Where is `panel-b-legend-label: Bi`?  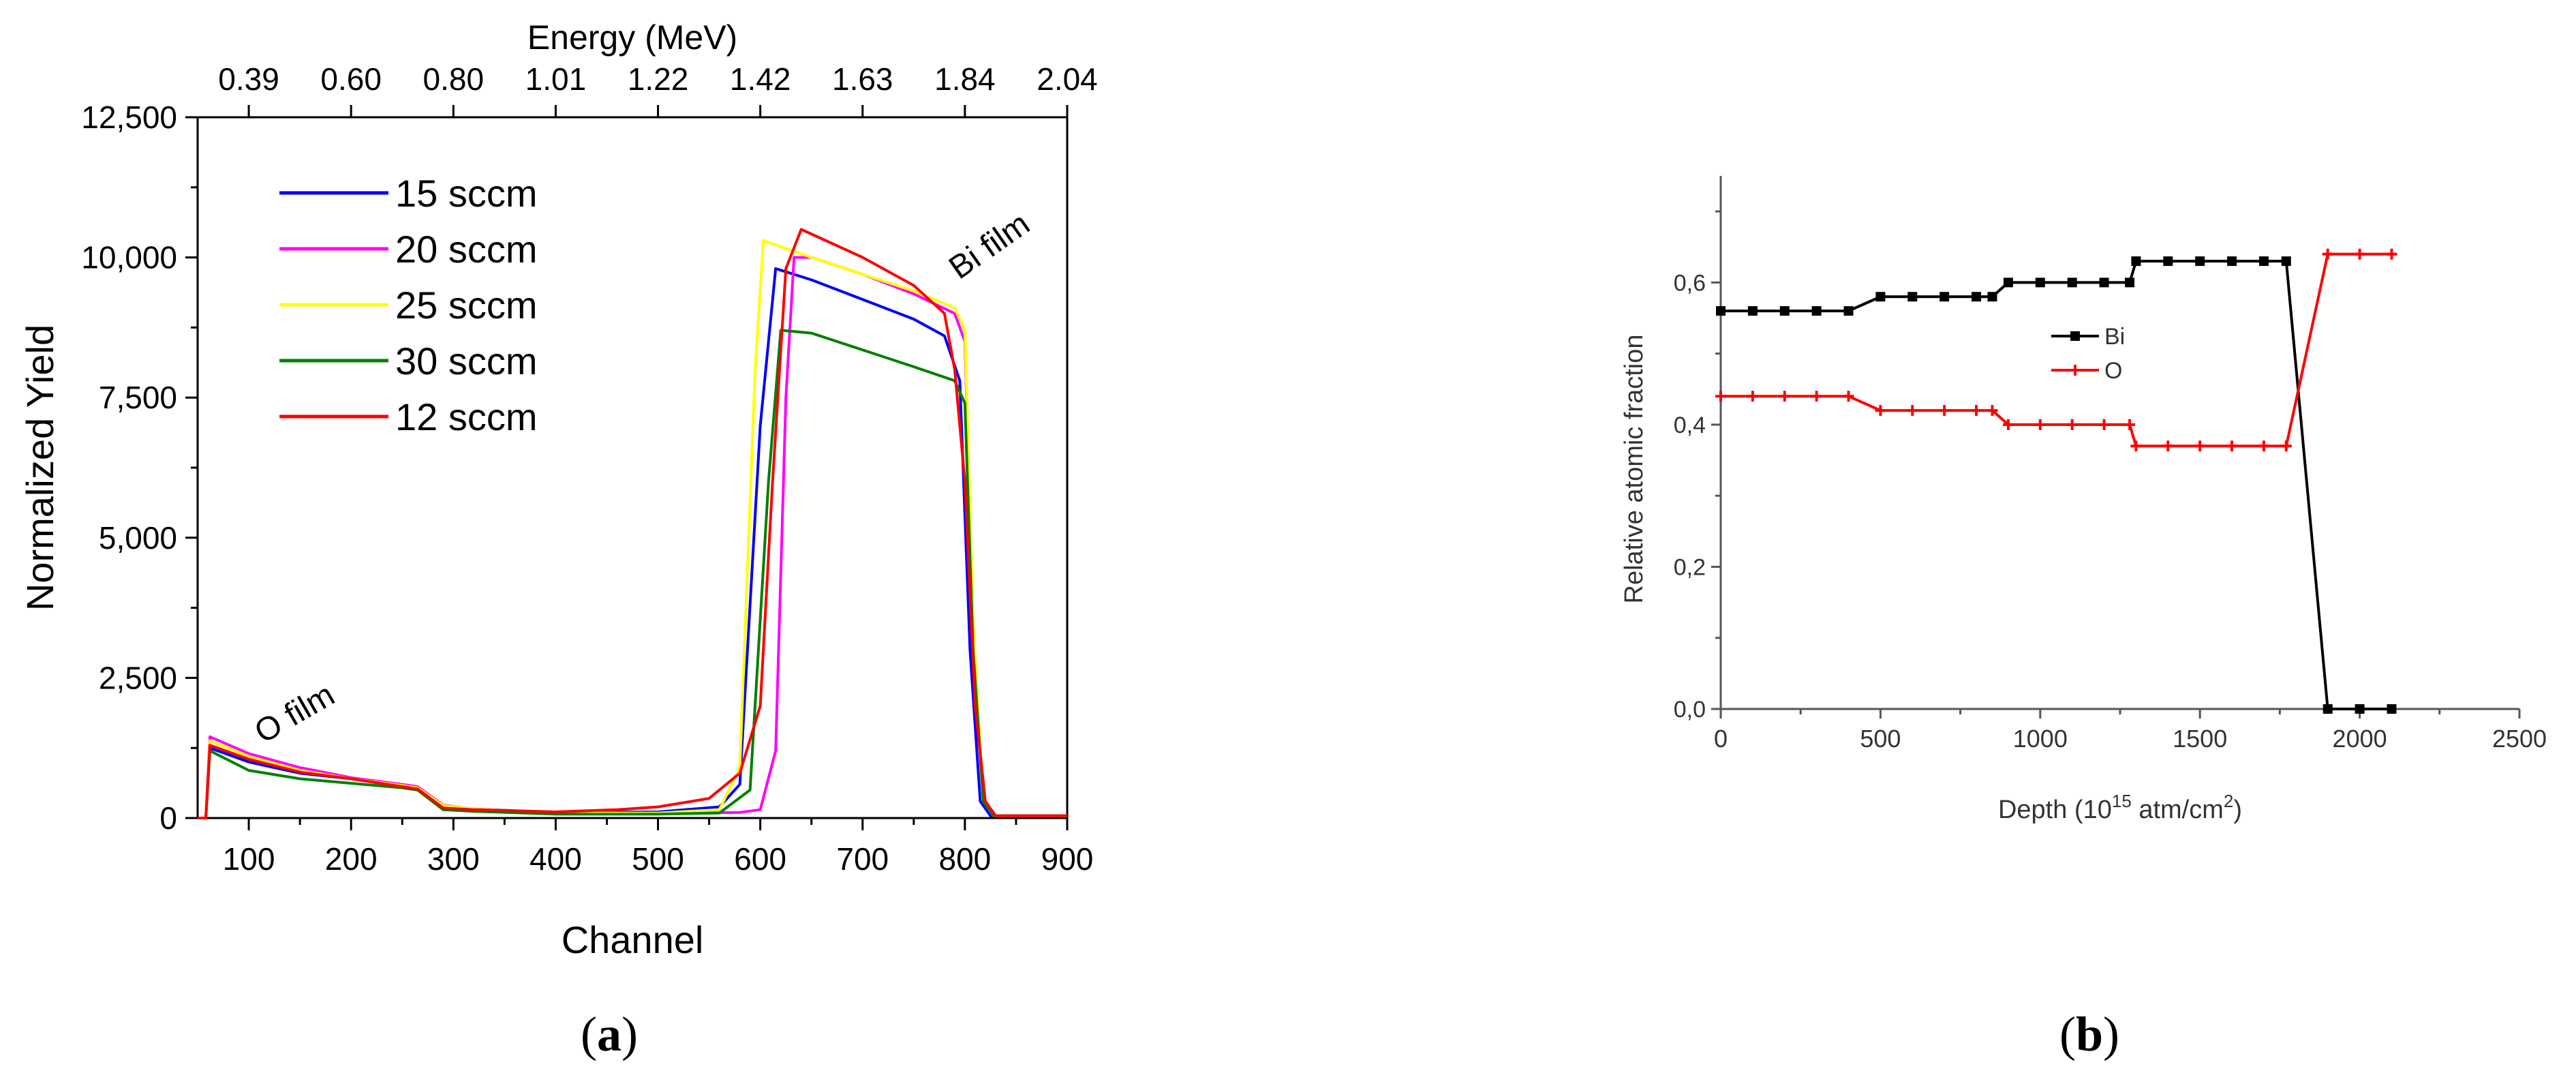 panel-b-legend-label: Bi is located at coordinates (2114, 337).